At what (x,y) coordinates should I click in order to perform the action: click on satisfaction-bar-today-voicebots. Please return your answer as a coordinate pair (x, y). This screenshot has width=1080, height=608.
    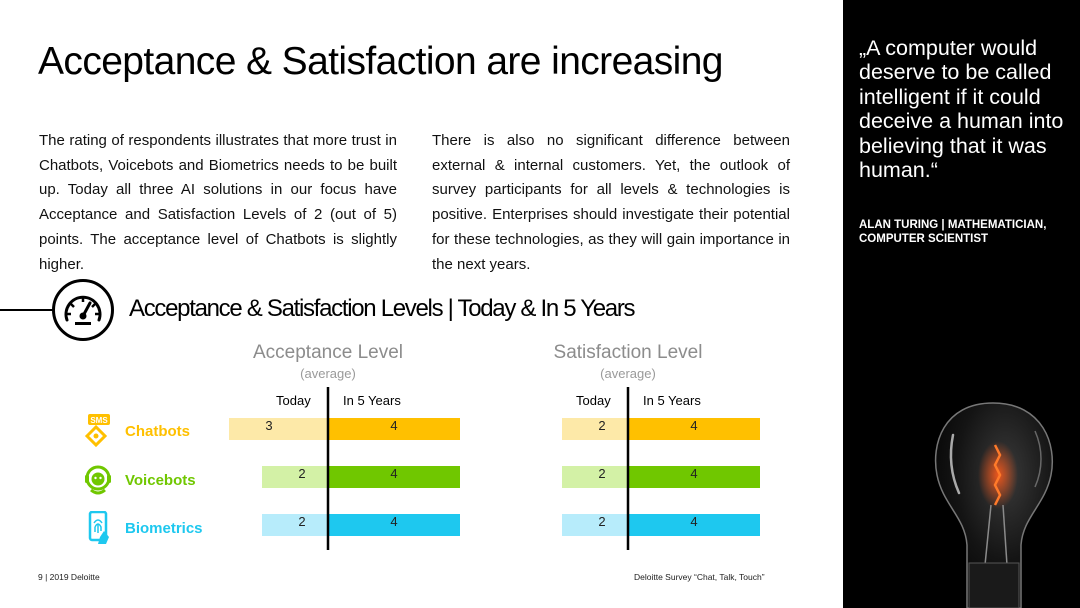
    Looking at the image, I should click on (595, 477).